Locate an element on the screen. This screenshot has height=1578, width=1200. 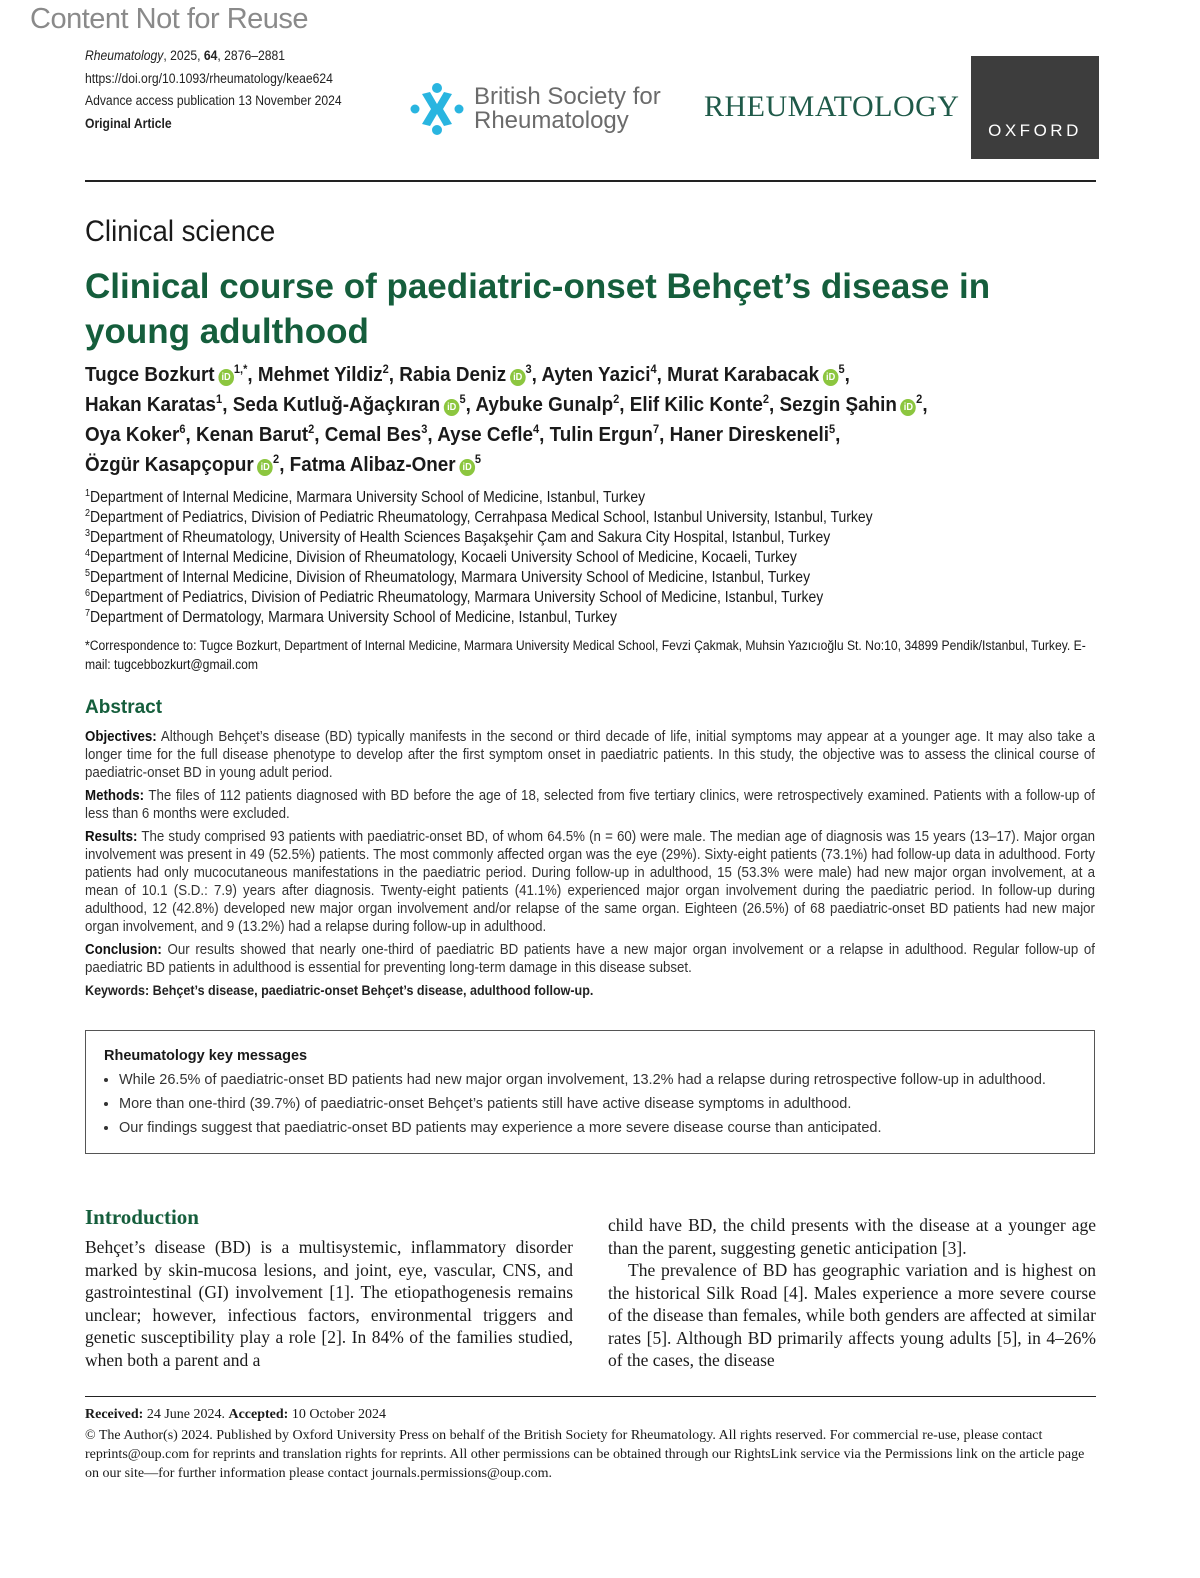
author: Murat Karabacak iD5, is located at coordinates (758, 374).